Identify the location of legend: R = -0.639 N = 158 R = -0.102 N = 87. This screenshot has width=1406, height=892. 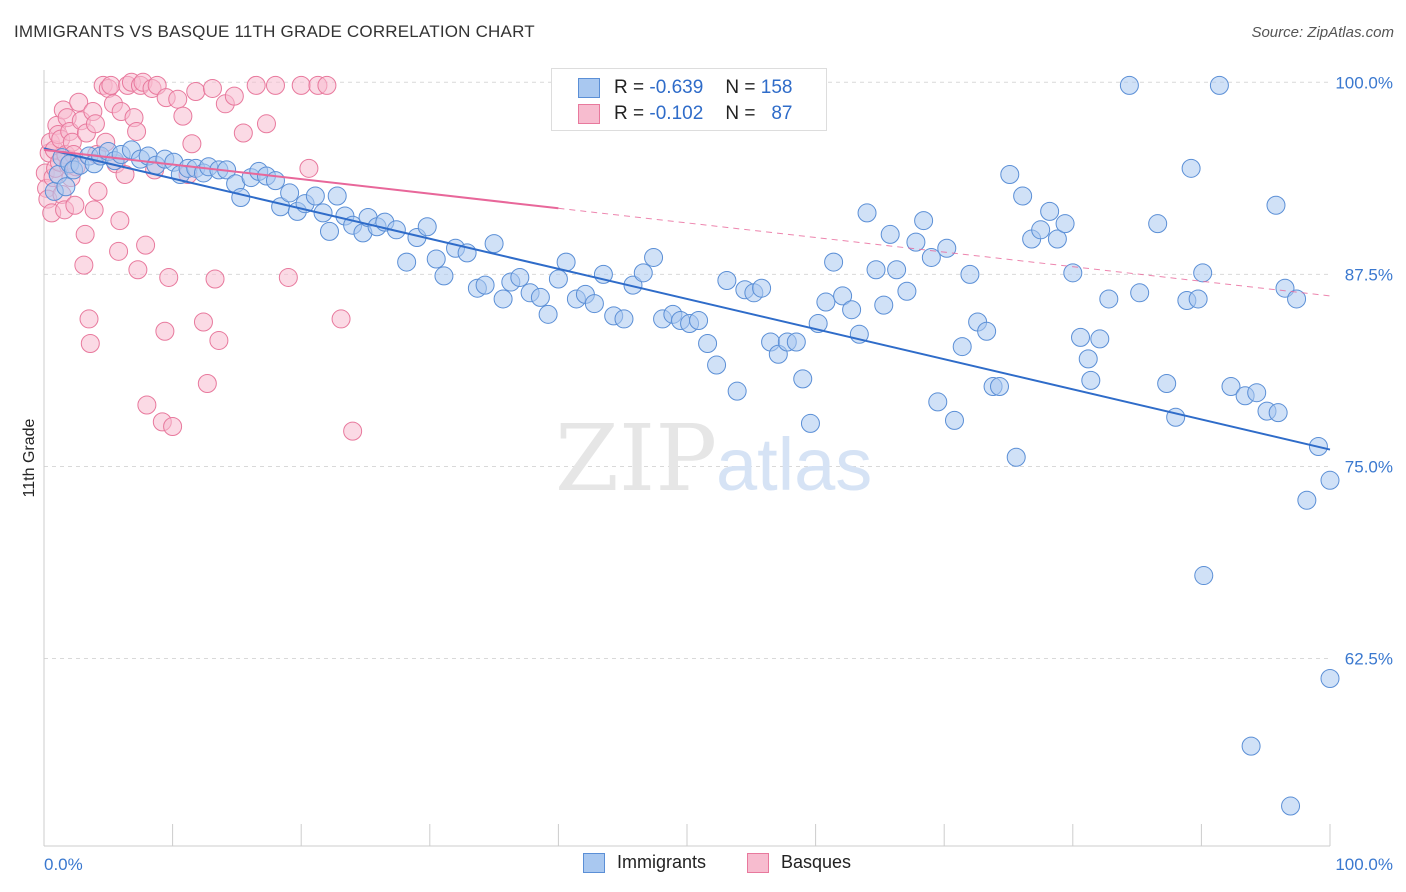
(689, 99).